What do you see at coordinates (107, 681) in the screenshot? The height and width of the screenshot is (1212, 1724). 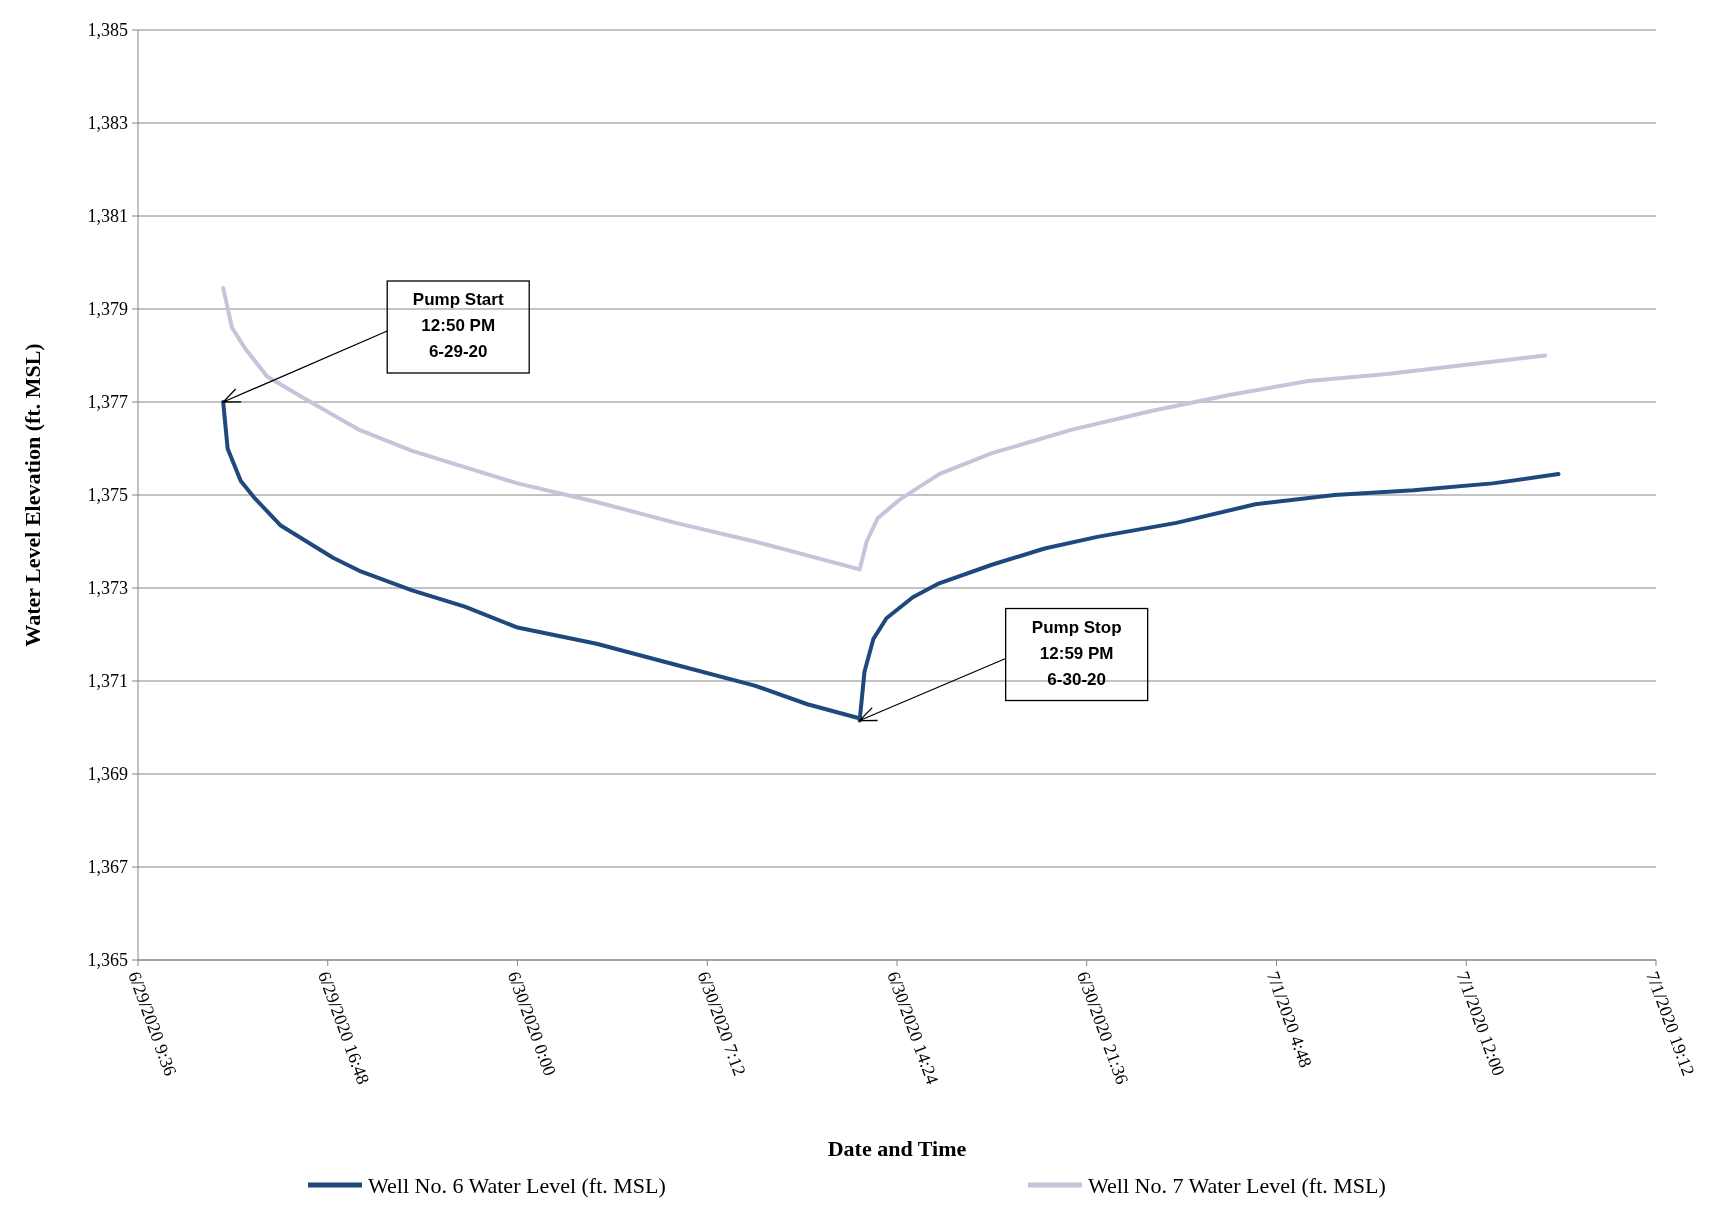 I see `y-tick-label: 1,371` at bounding box center [107, 681].